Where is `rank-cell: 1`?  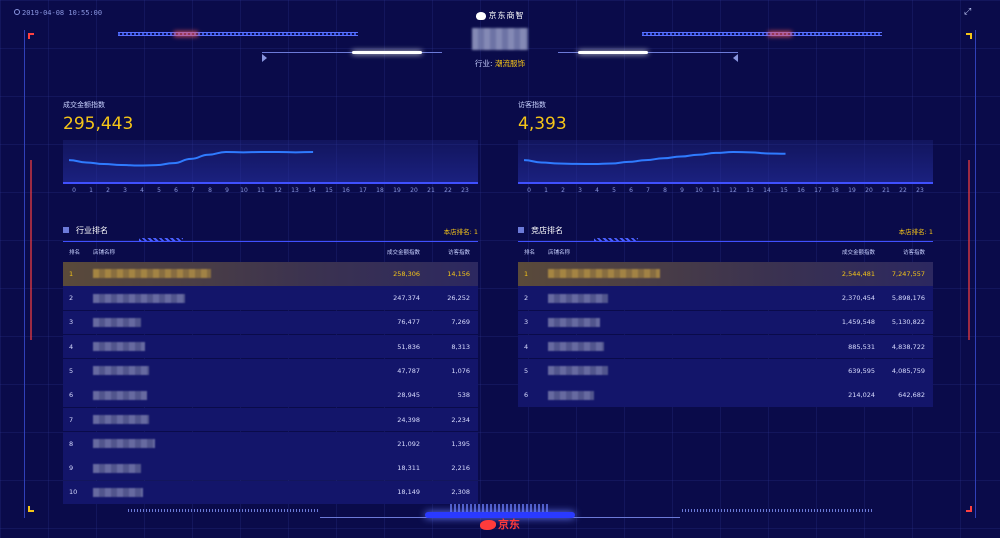 rank-cell: 1 is located at coordinates (71, 273).